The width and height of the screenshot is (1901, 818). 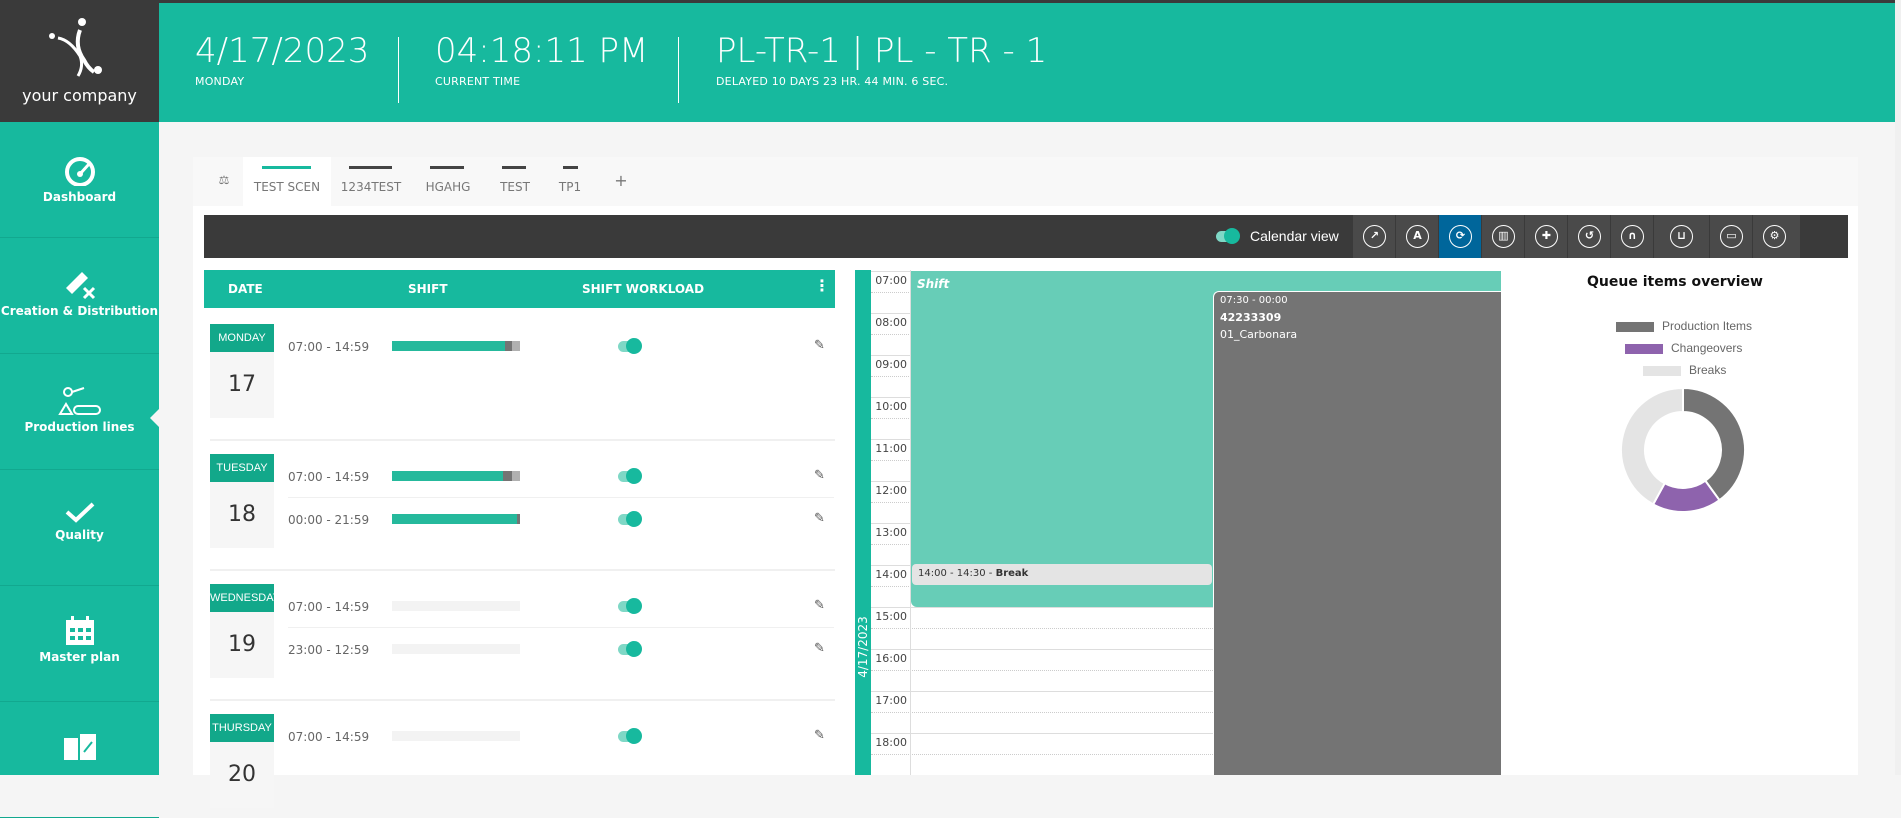 I want to click on sidebar-item-label: Creation & Distribution, so click(x=79, y=311).